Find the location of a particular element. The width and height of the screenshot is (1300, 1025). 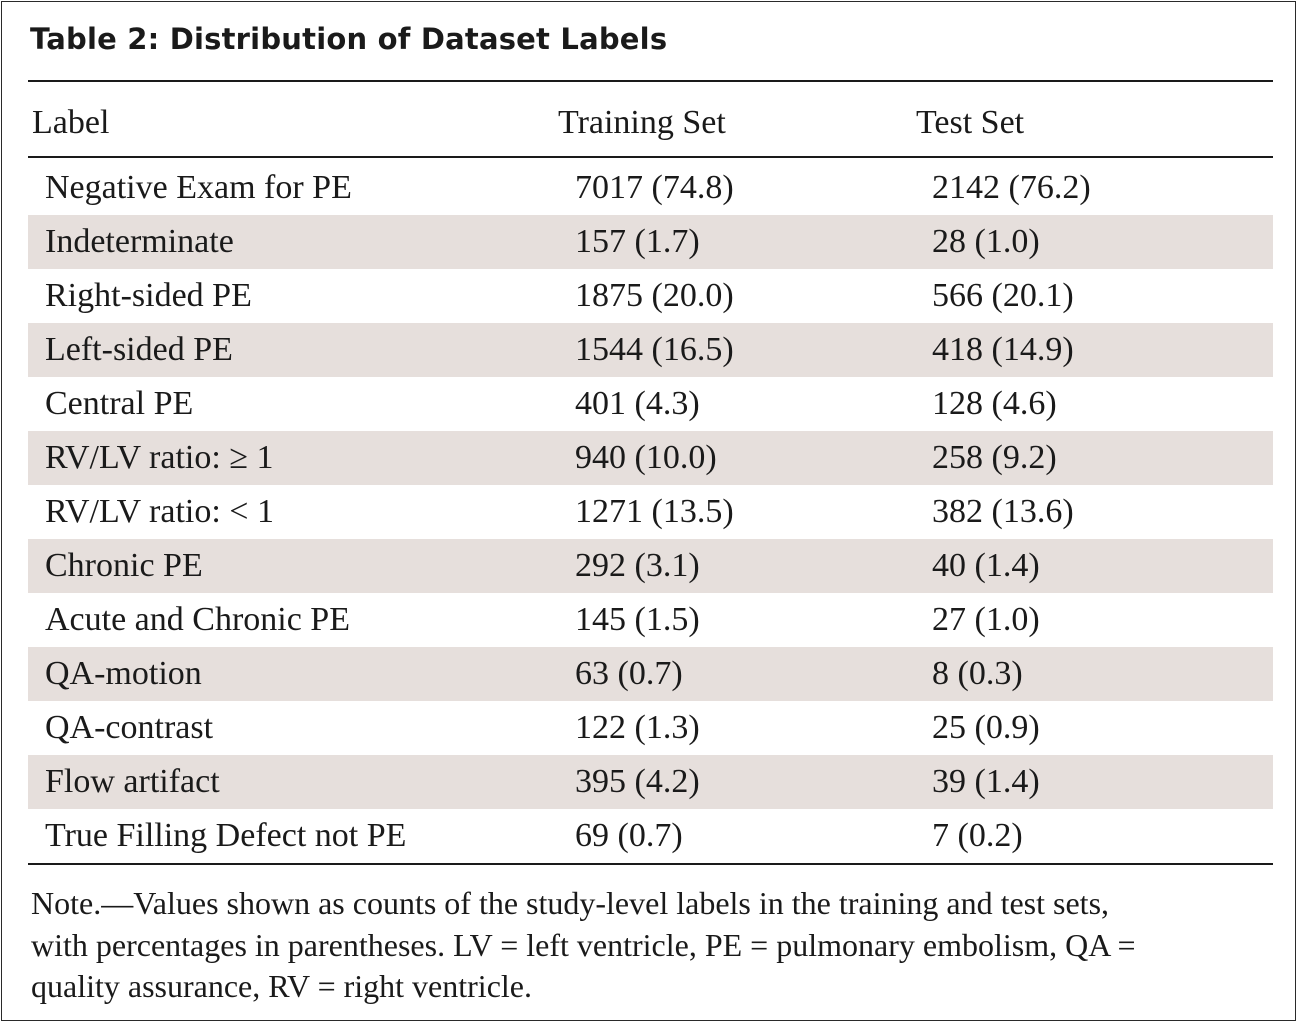

row-training-value: 401 (4.3) is located at coordinates (637, 403).